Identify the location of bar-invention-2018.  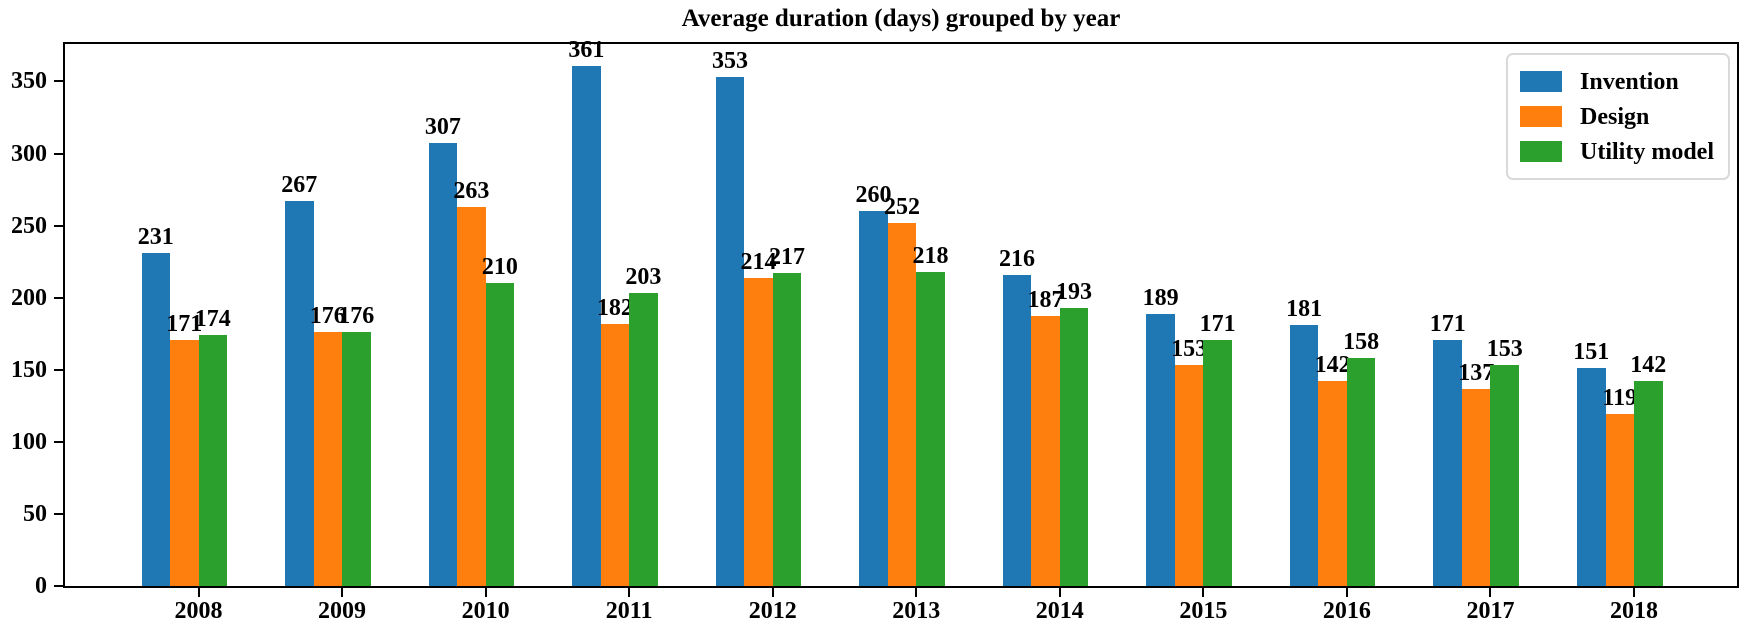
(1591, 477).